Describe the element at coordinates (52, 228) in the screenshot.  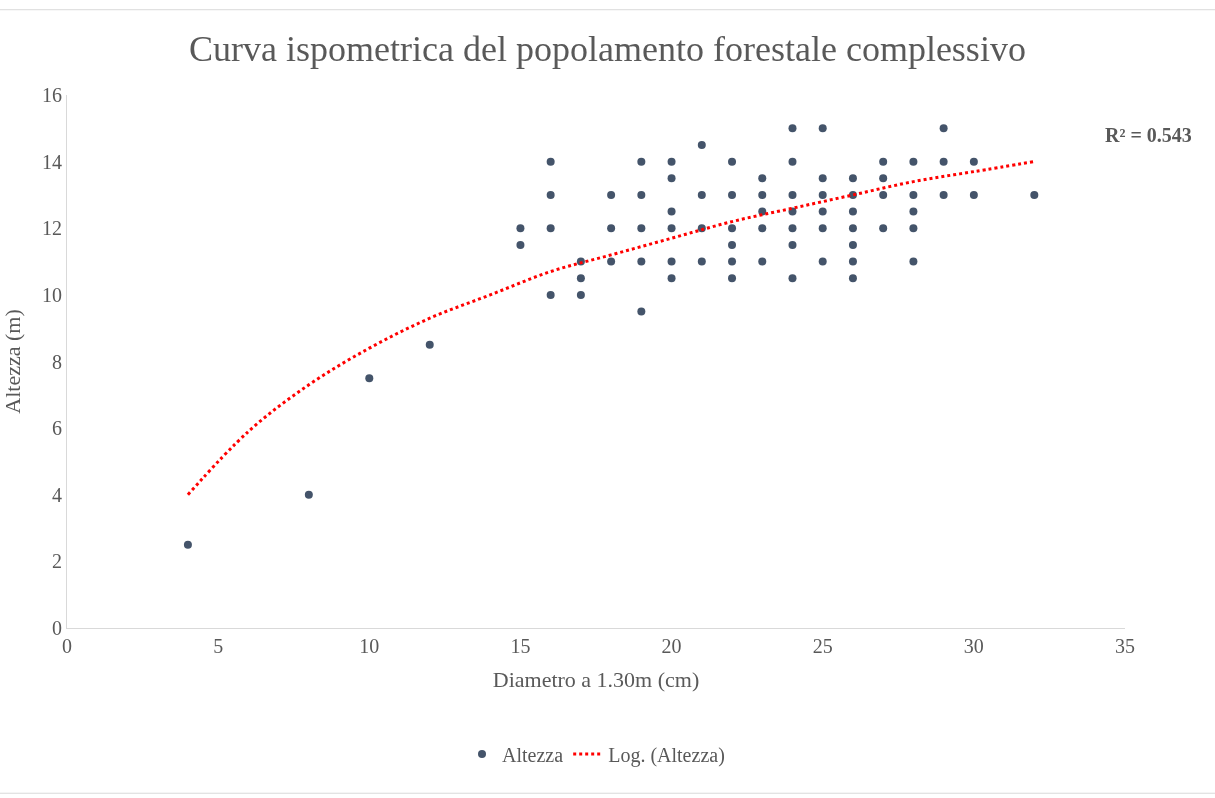
I see `y-tick-label: 12` at that location.